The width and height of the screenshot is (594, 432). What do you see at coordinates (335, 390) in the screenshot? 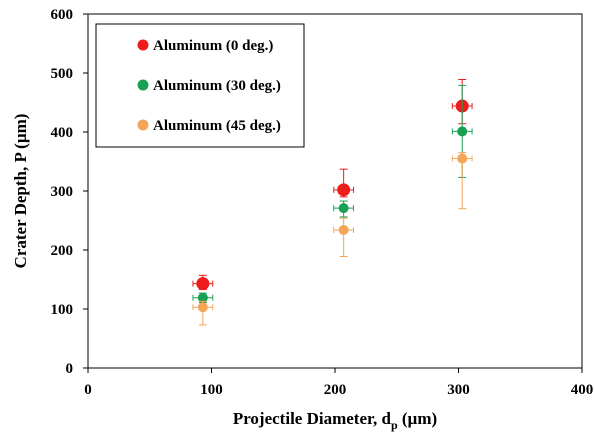
I see `x-tick-label: 200` at bounding box center [335, 390].